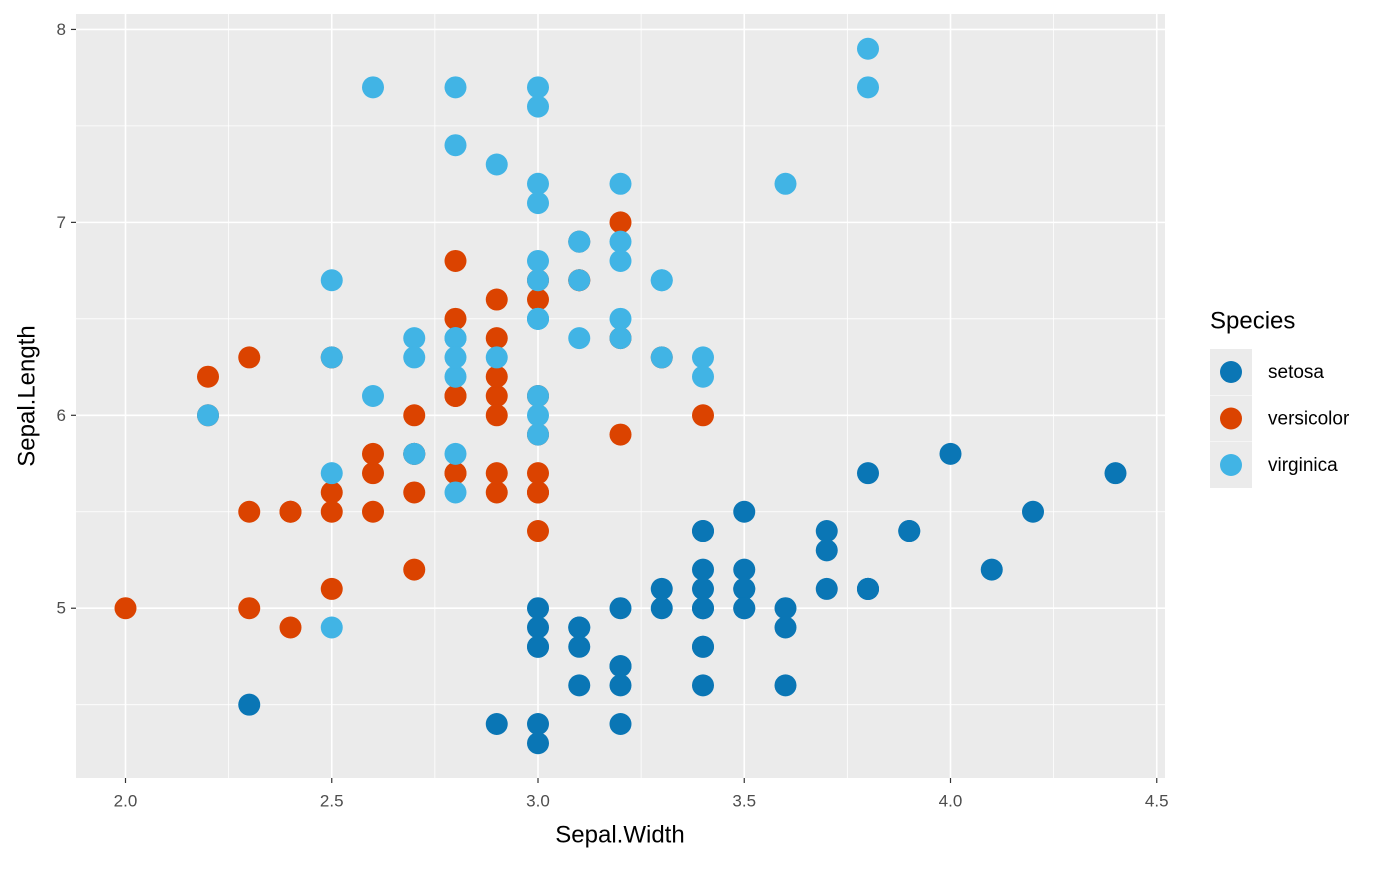  Describe the element at coordinates (1303, 465) in the screenshot. I see `legend-label: virginica` at that location.